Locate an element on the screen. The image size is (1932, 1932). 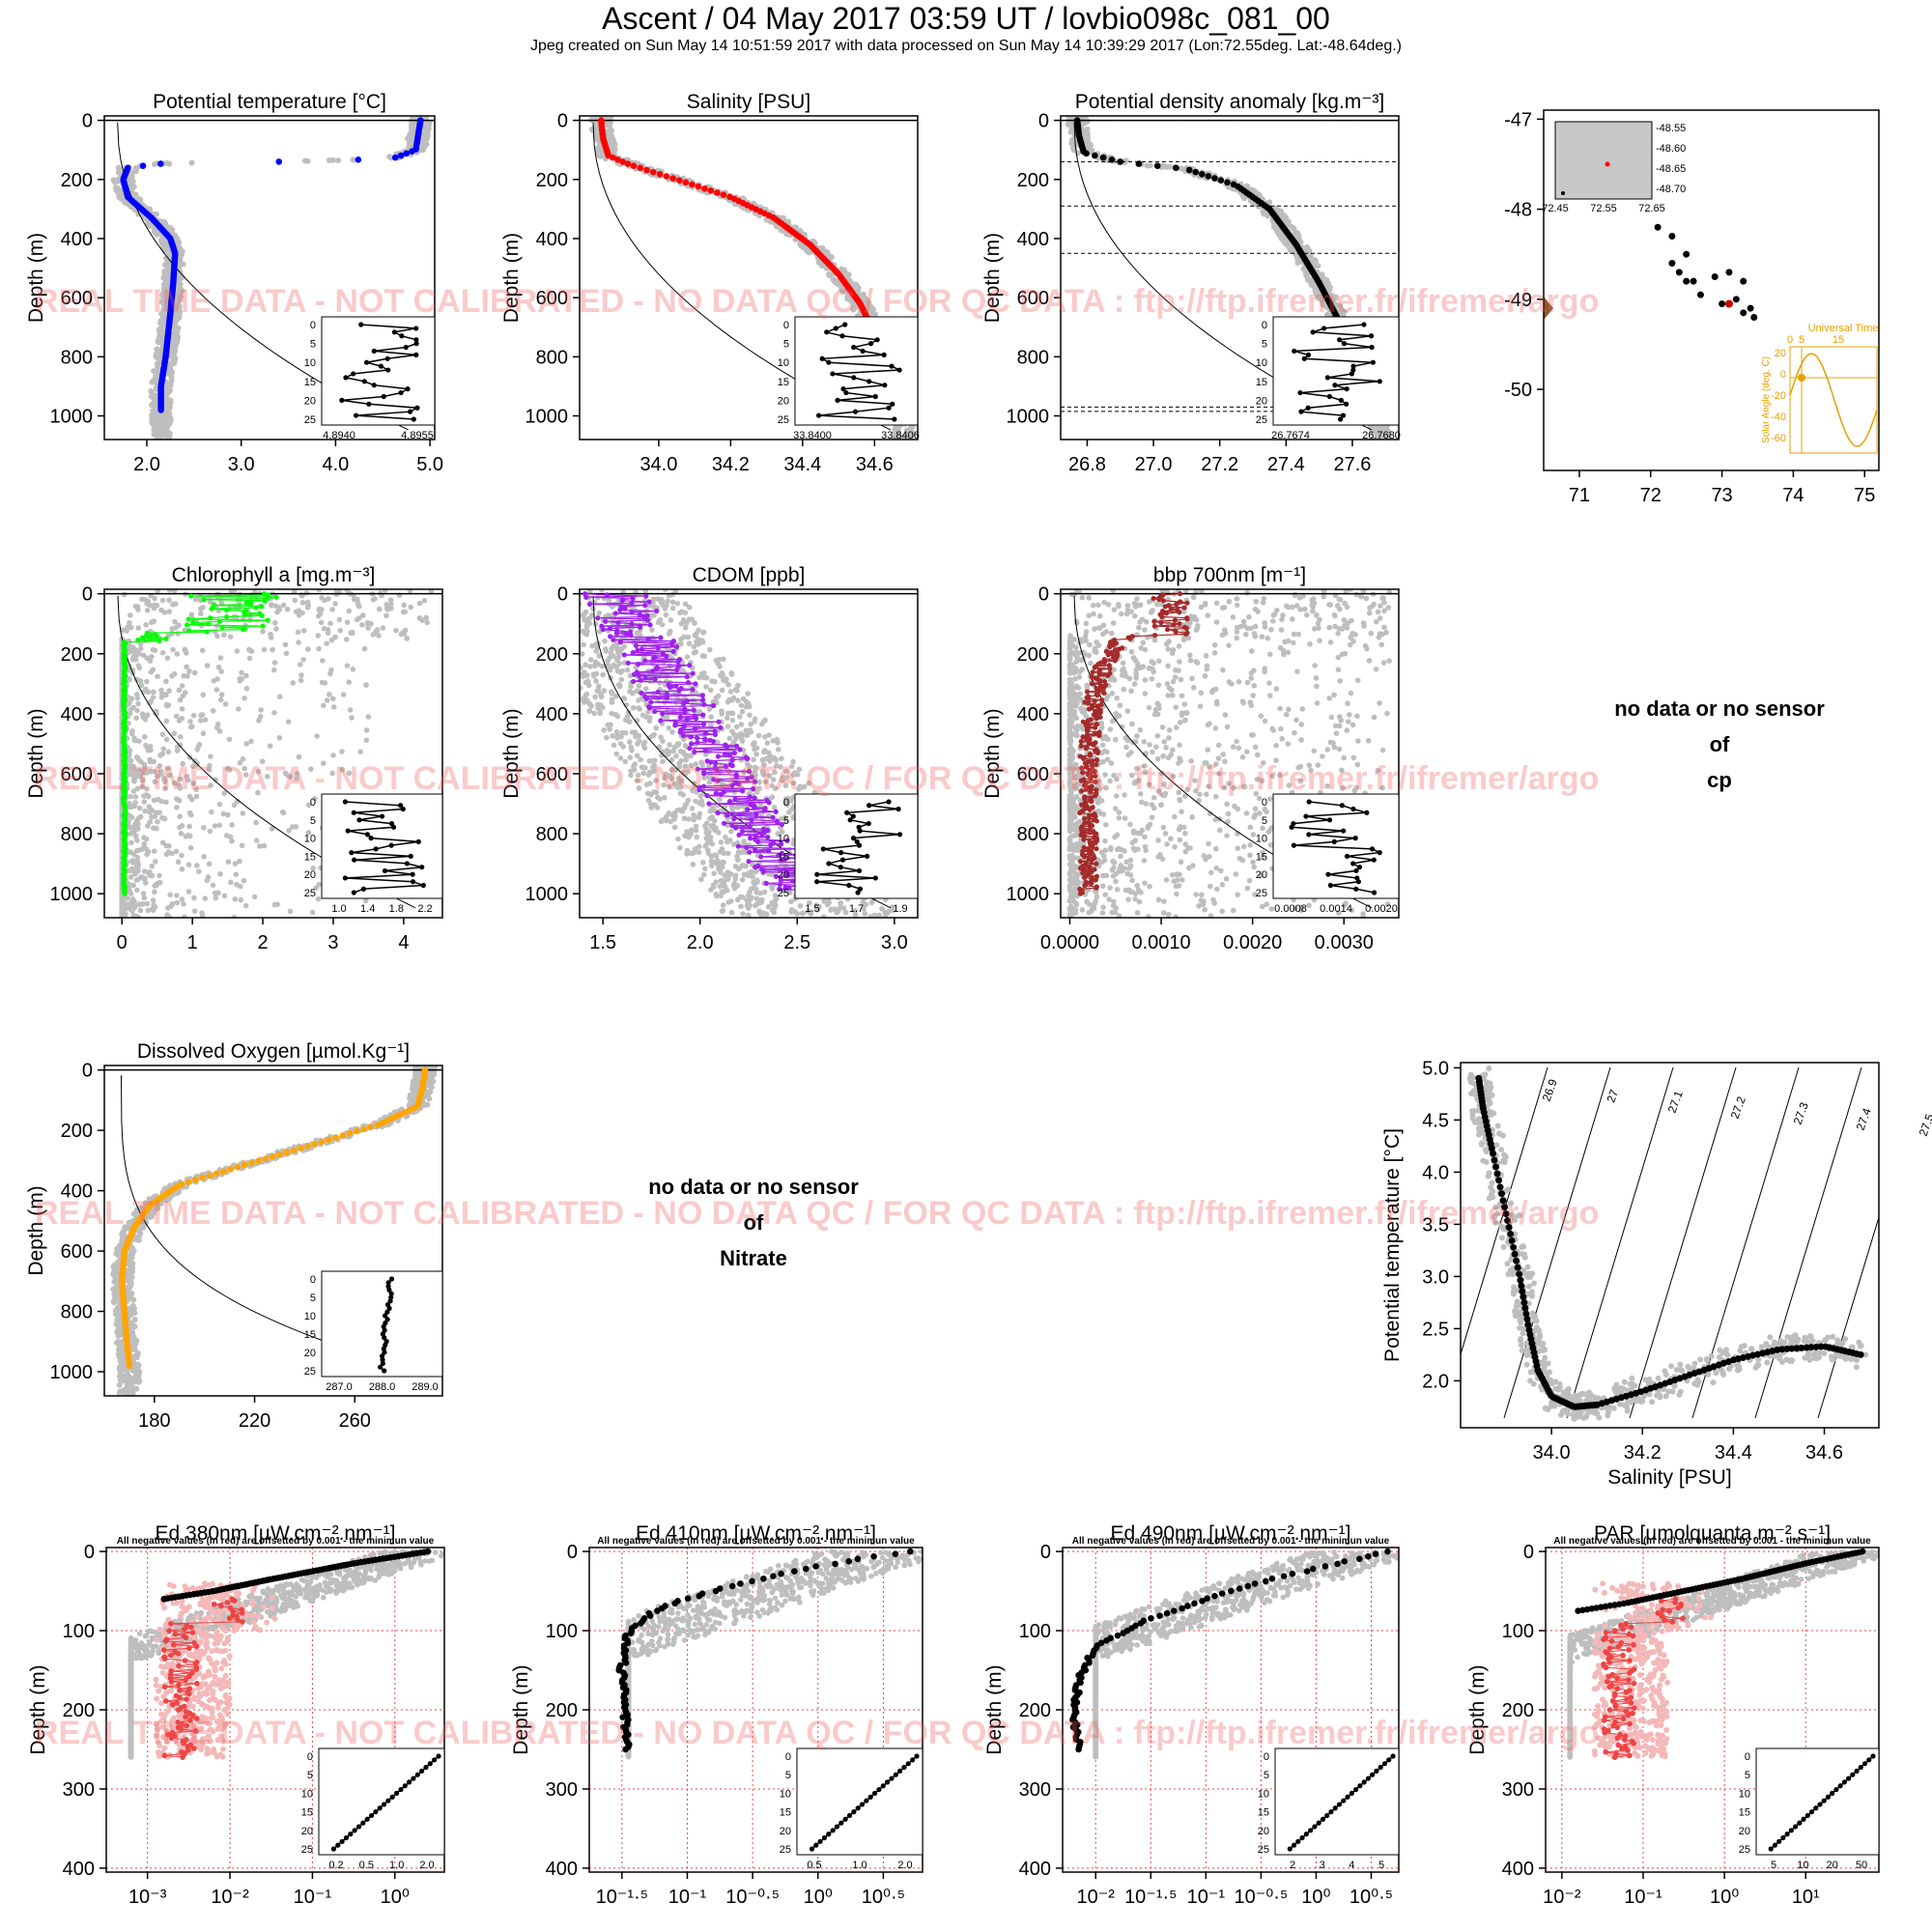
dens-inset-ytick: 25 is located at coordinates (1261, 420).